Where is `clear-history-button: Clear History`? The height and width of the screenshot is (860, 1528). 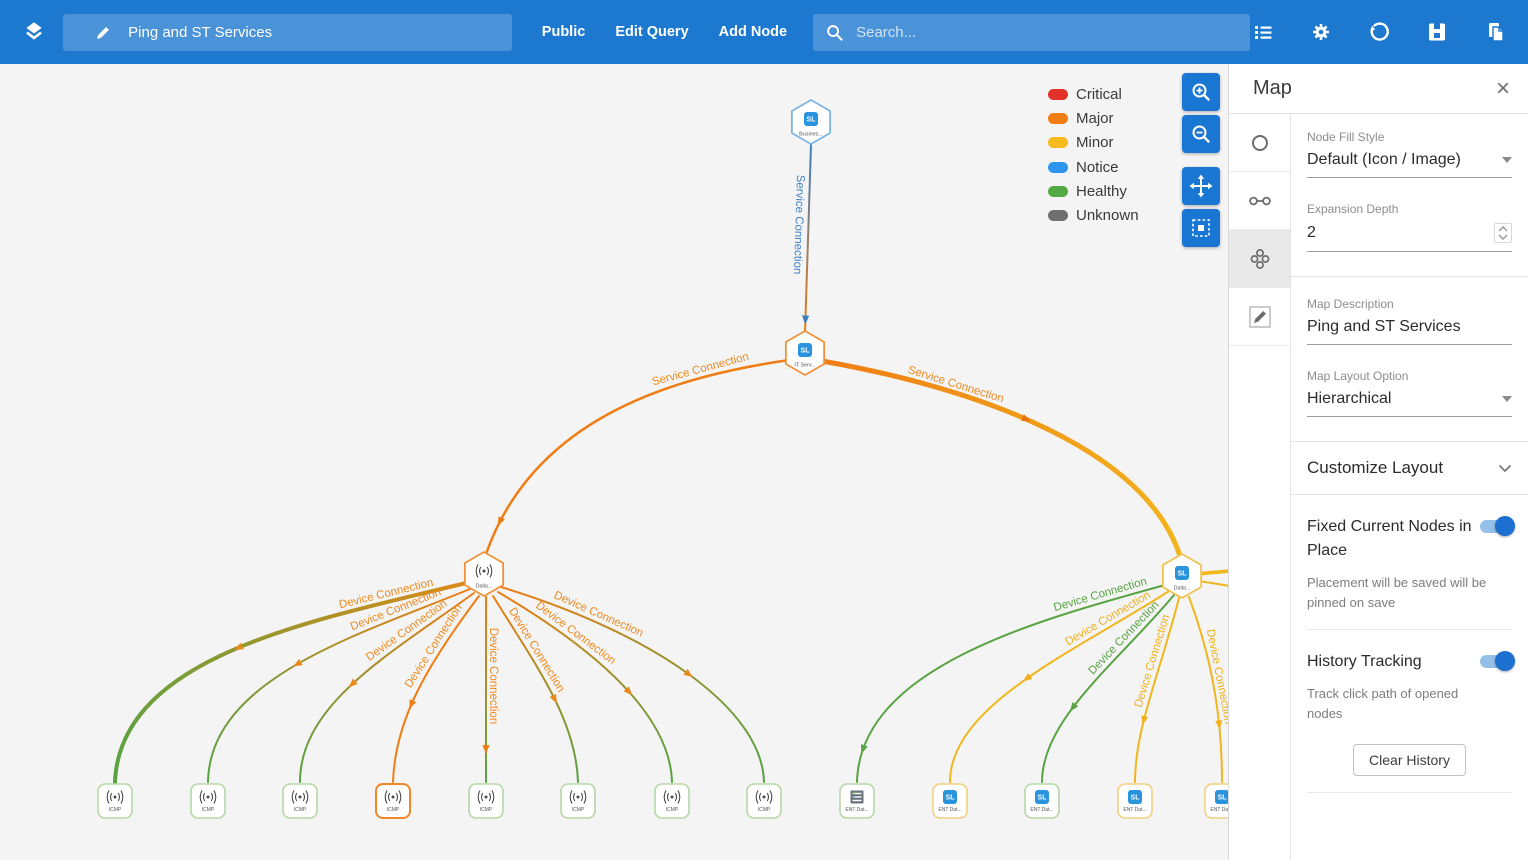
clear-history-button: Clear History is located at coordinates (1409, 760).